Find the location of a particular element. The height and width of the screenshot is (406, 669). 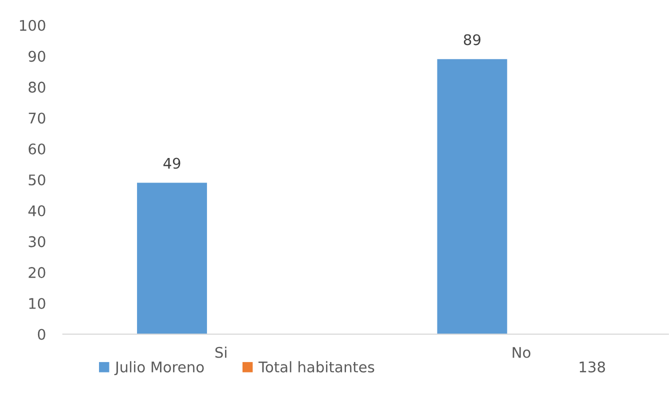

y-tick-label: 0 is located at coordinates (42, 334).